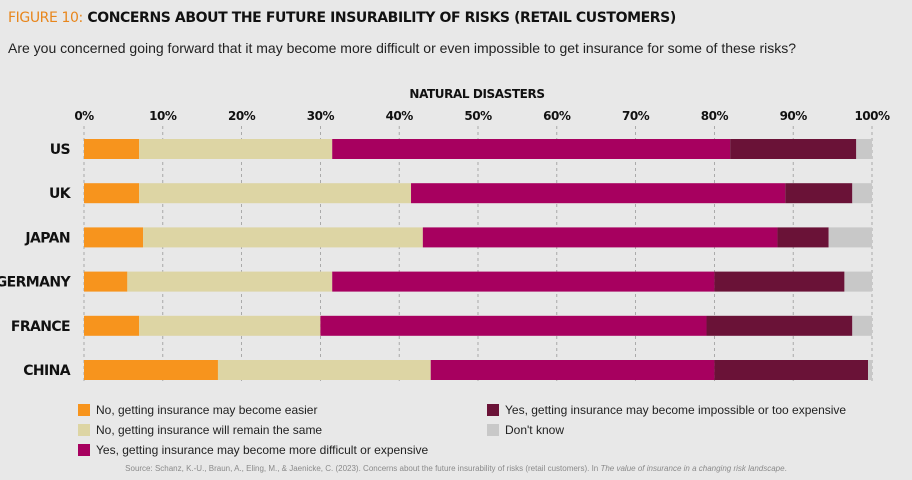  I want to click on category-label: GERMANY, so click(35, 283).